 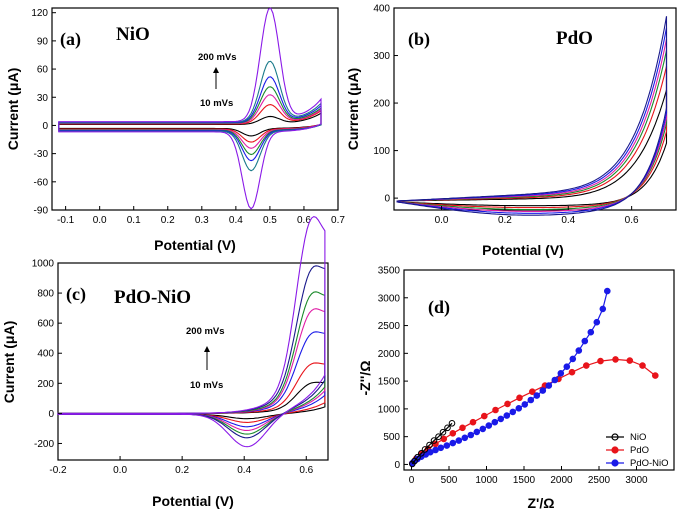 I want to click on x-tick-label: 0.3, so click(x=202, y=220).